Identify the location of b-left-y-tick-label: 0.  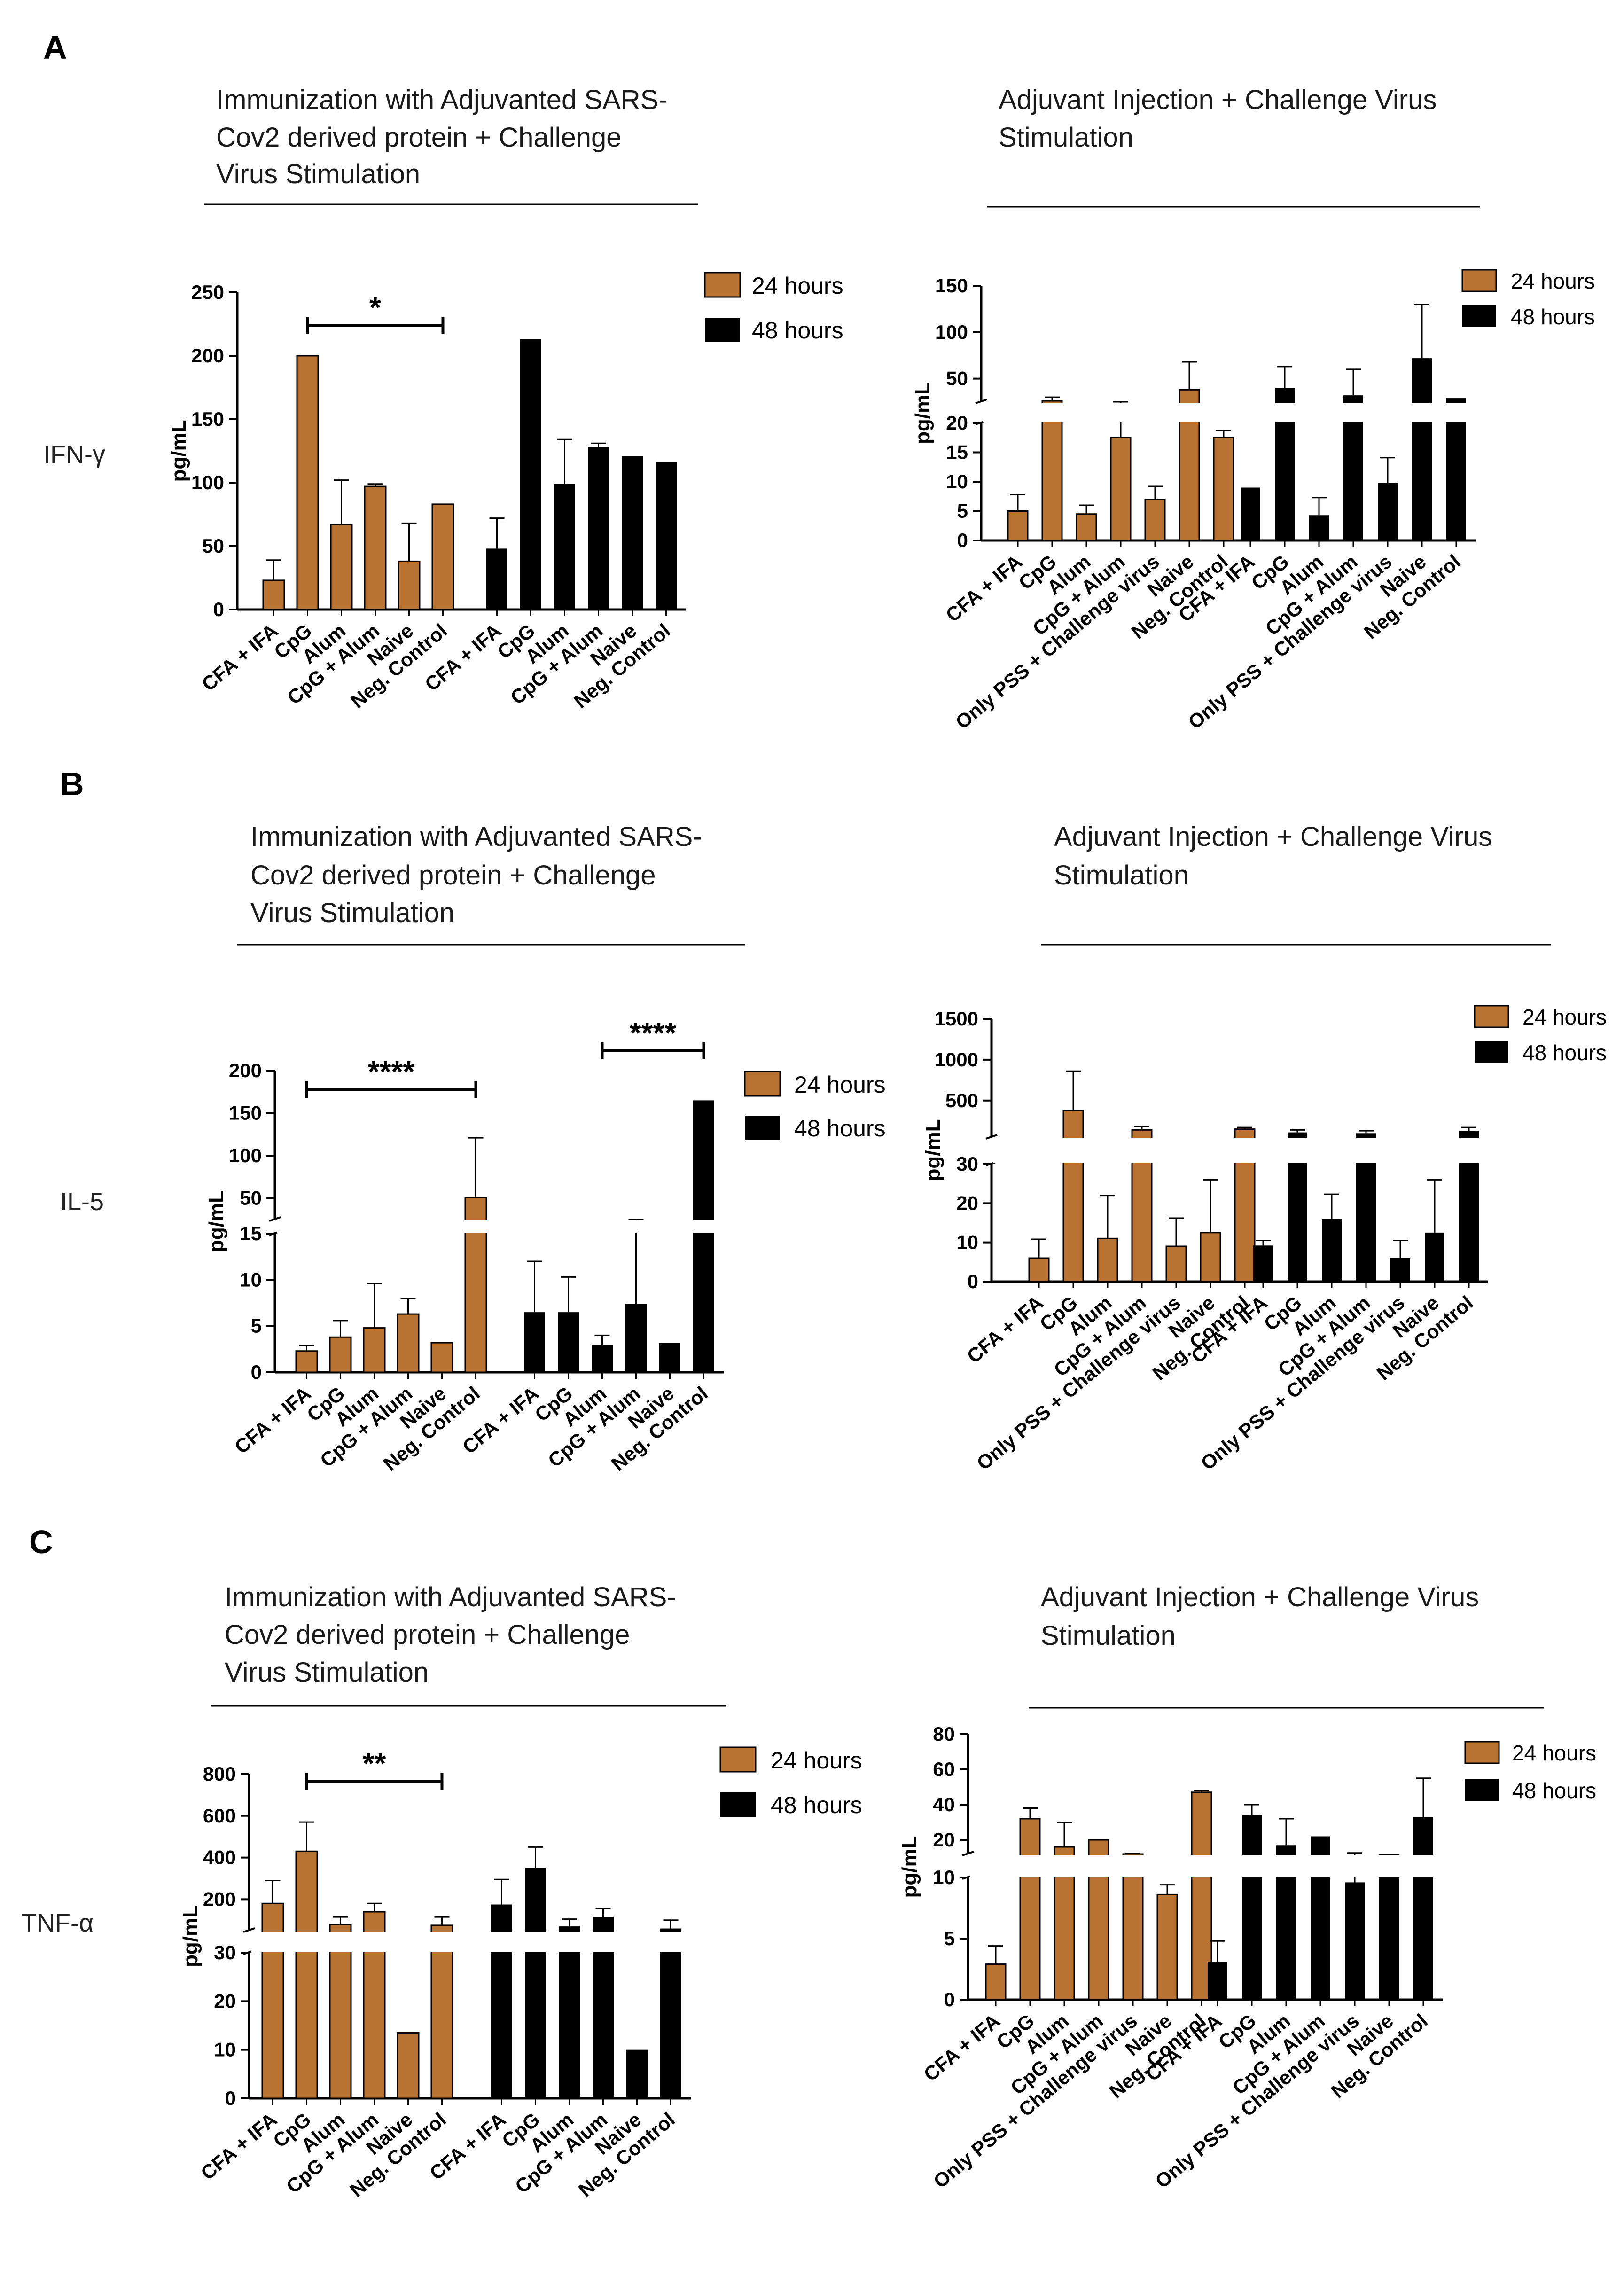
(256, 1372).